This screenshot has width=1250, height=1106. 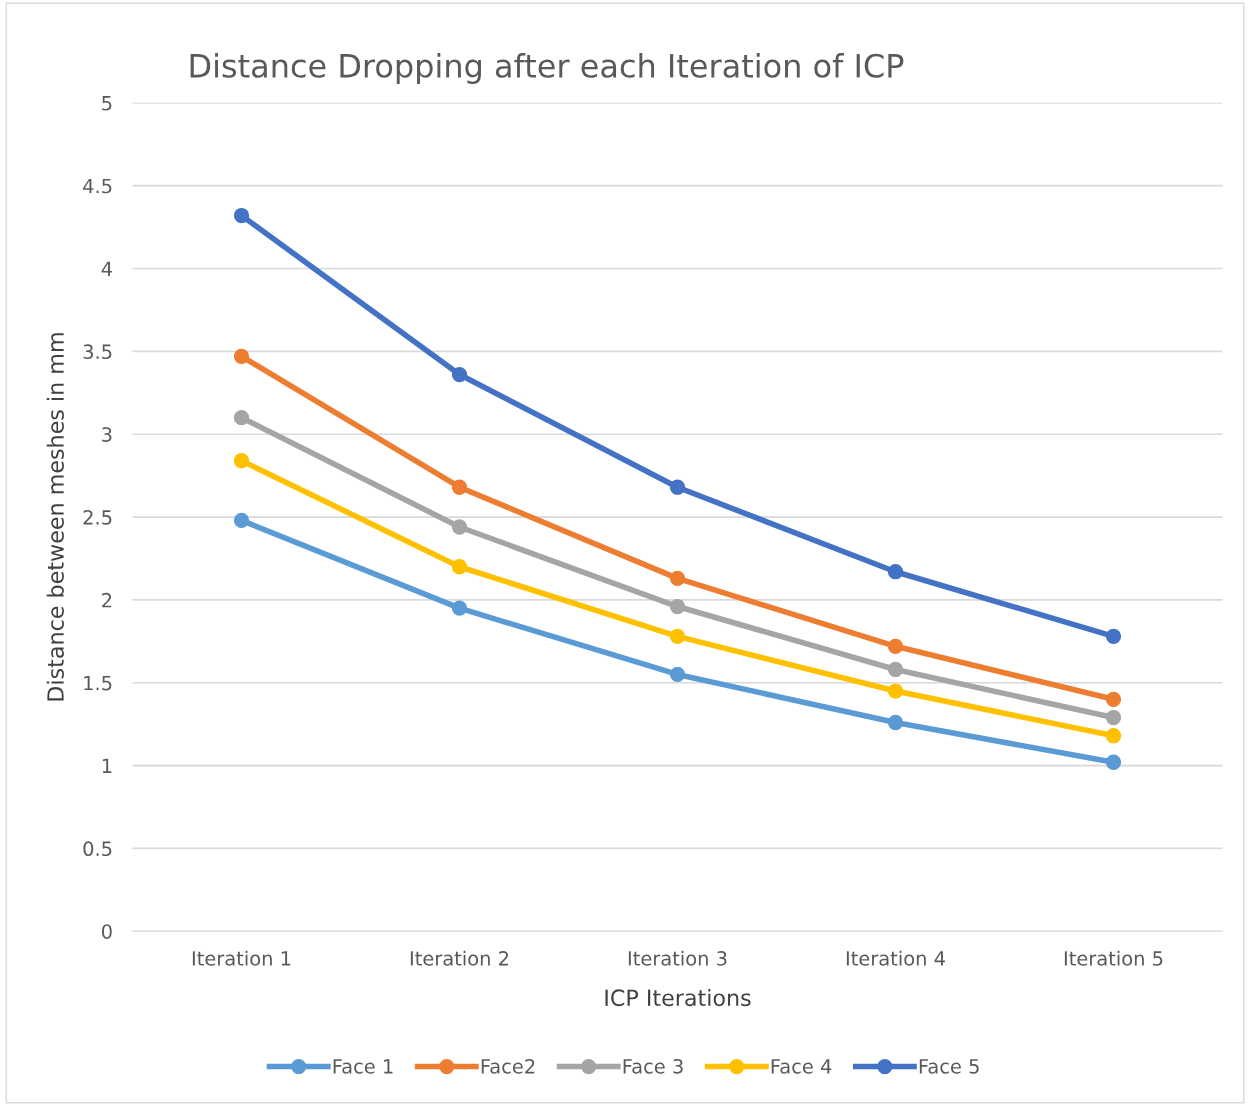 What do you see at coordinates (107, 765) in the screenshot?
I see `y-tick-label: 1` at bounding box center [107, 765].